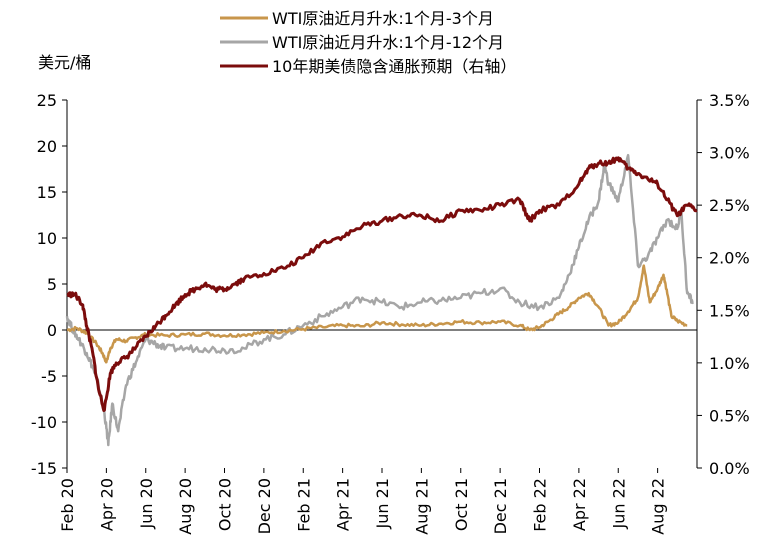 The height and width of the screenshot is (559, 771). I want to click on x-tick-label: Feb 21, so click(303, 505).